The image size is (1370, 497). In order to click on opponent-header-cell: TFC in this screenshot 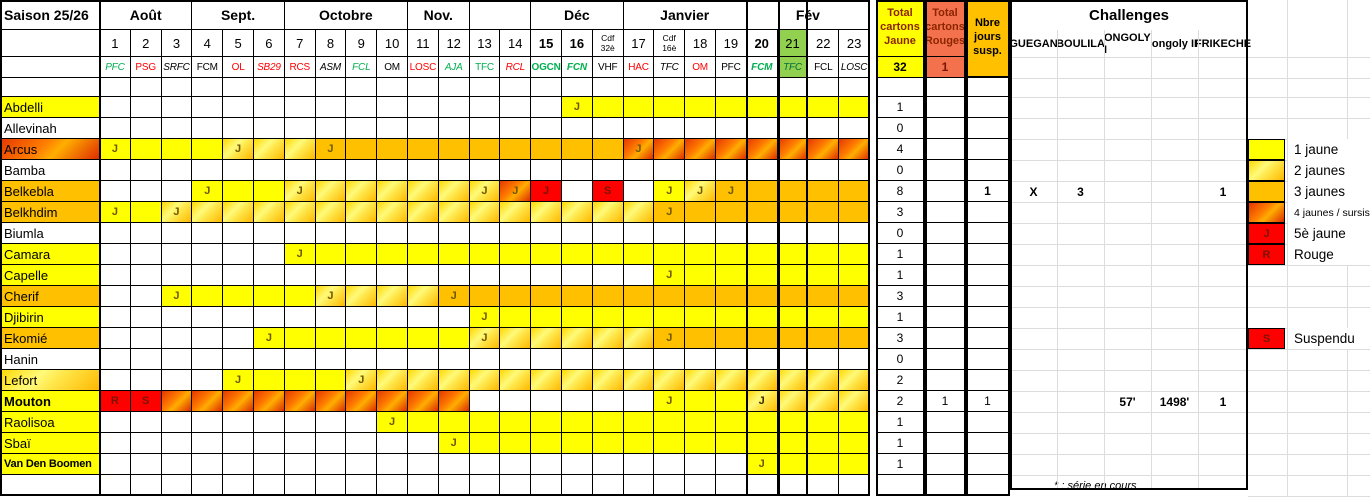, I will do `click(793, 67)`.